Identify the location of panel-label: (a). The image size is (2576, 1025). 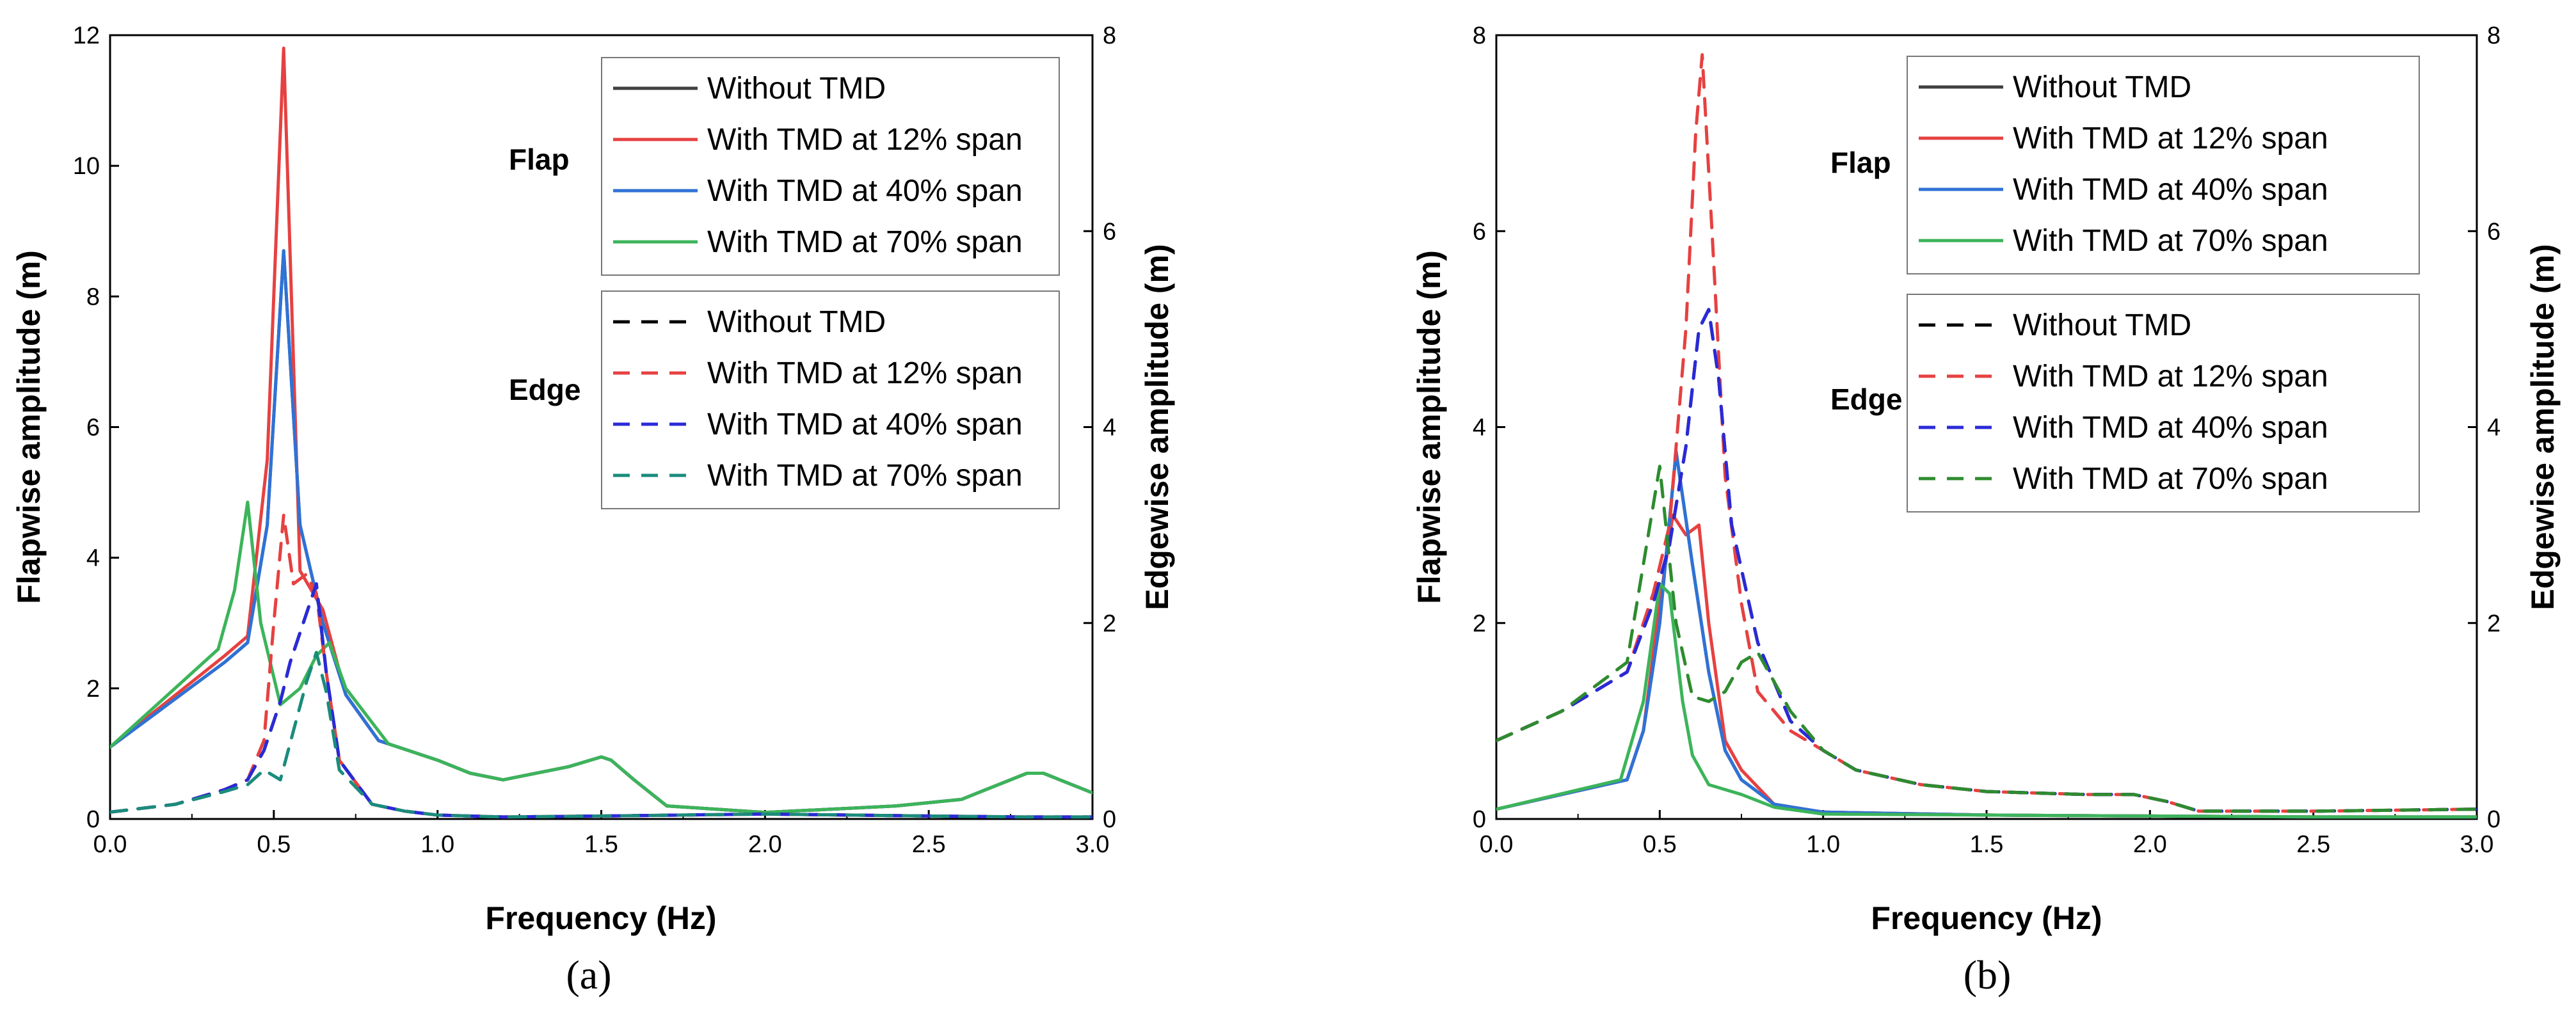
(588, 975).